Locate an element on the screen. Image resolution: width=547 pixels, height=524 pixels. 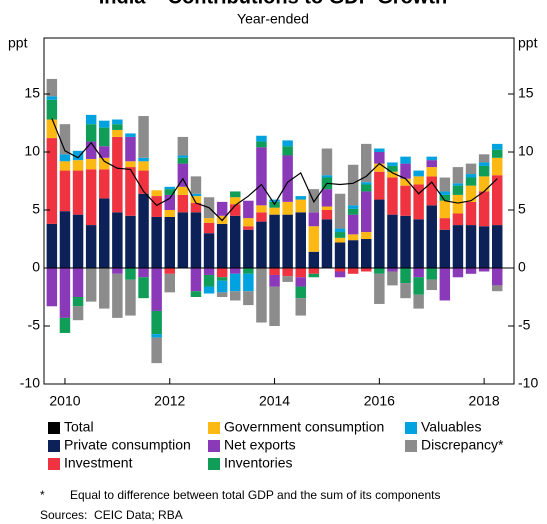
x-tick-label: 2010 is located at coordinates (64, 401).